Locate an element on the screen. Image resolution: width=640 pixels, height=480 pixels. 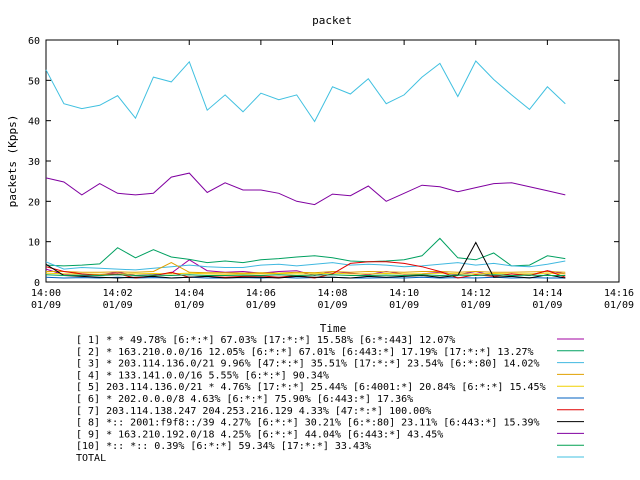
x-tick-label-time: 14:02 is located at coordinates (118, 293).